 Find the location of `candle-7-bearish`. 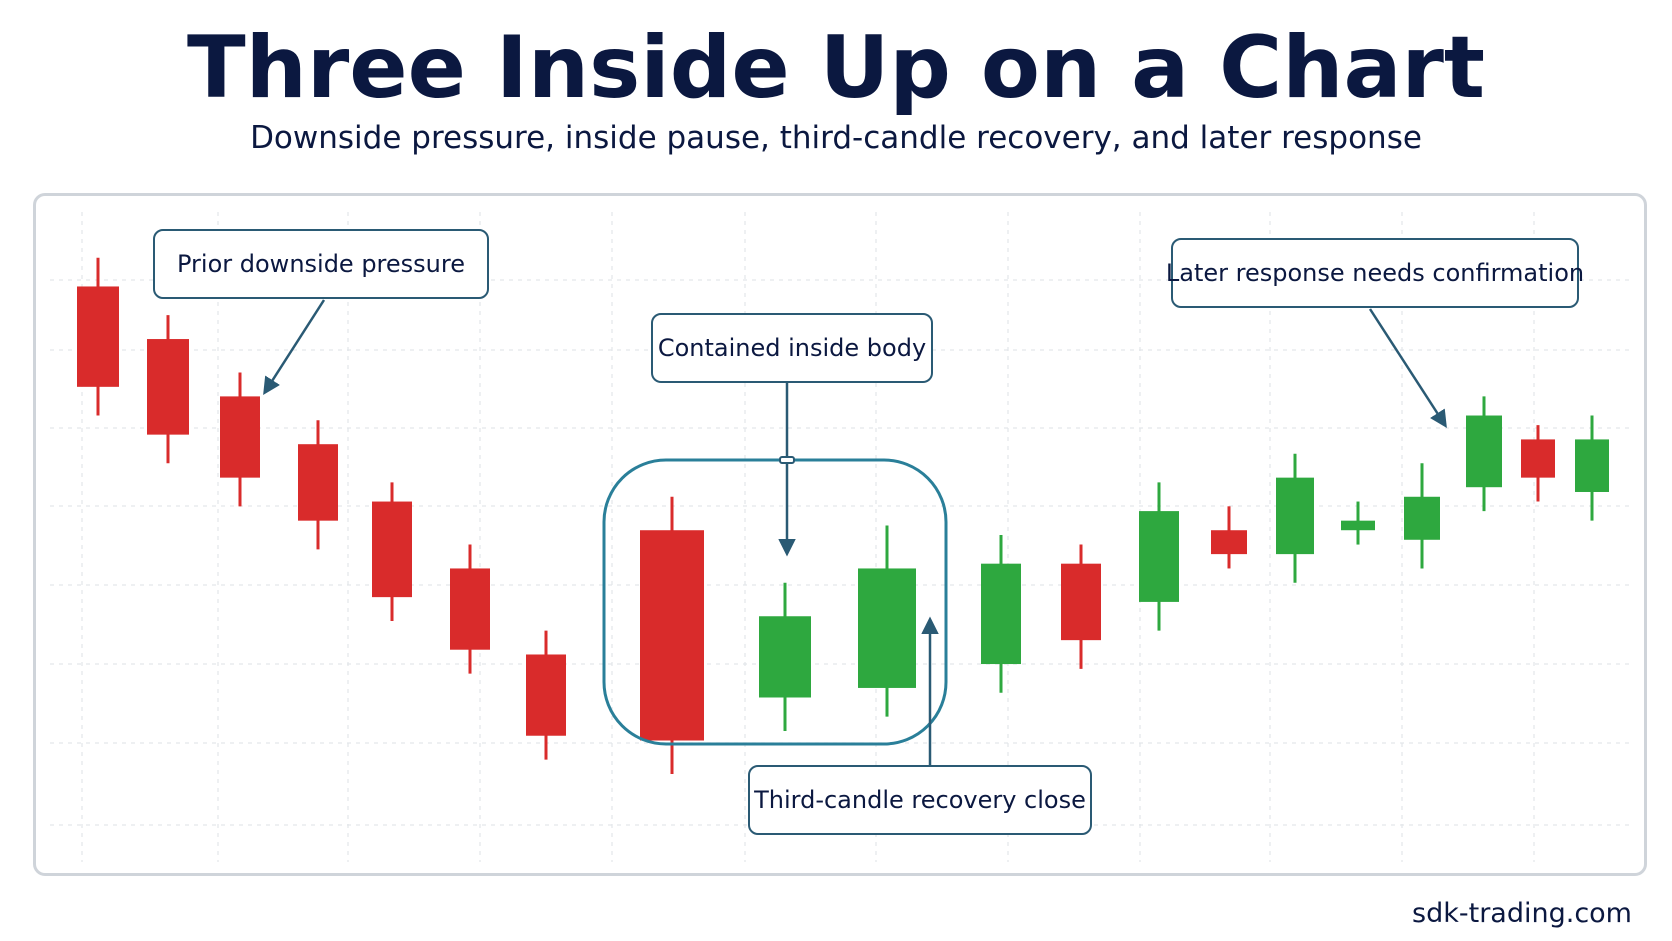

candle-7-bearish is located at coordinates (546, 695).